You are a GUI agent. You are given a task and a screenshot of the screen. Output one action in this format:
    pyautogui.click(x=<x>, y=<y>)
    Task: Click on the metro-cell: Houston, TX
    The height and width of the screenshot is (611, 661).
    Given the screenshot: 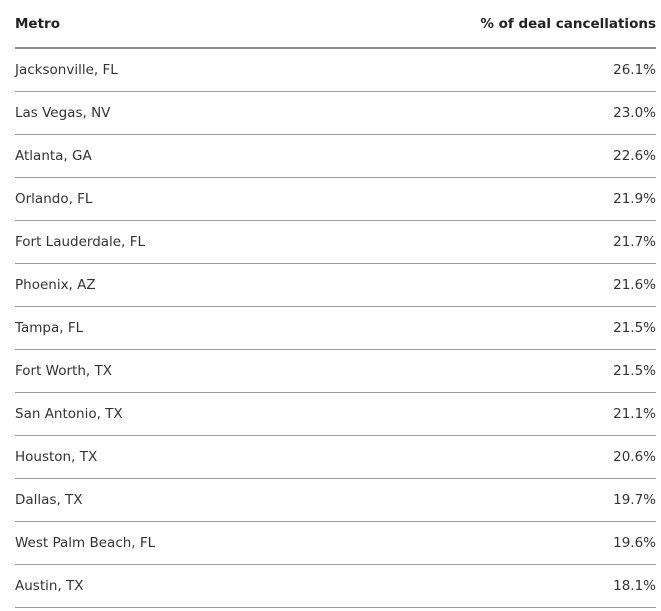 What is the action you would take?
    pyautogui.click(x=175, y=457)
    